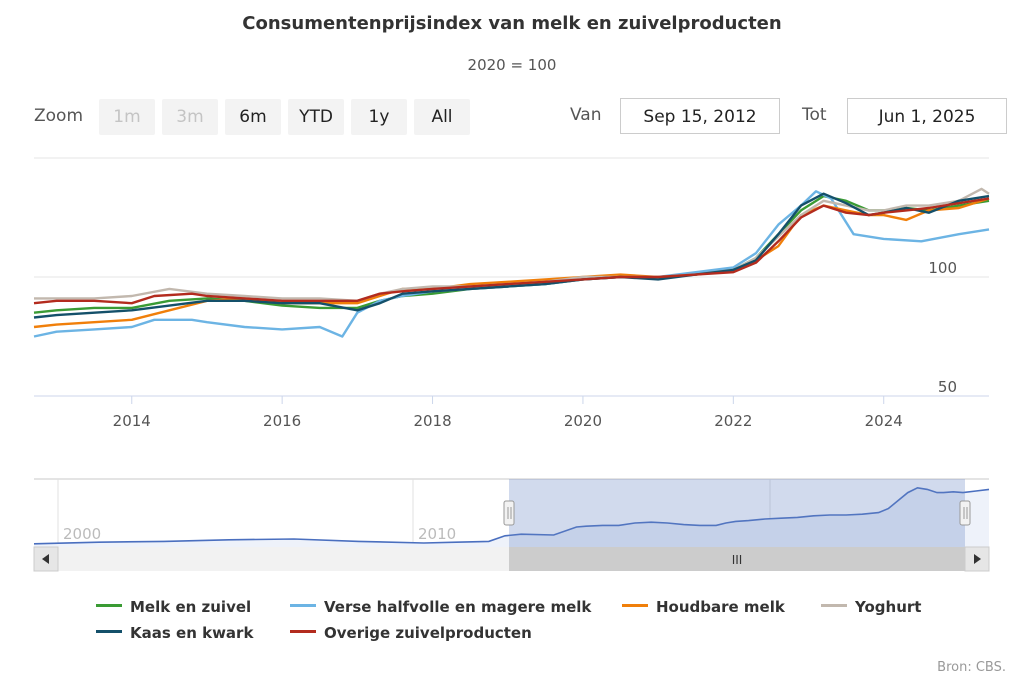  What do you see at coordinates (437, 534) in the screenshot?
I see `navigator-tick-label: 2010` at bounding box center [437, 534].